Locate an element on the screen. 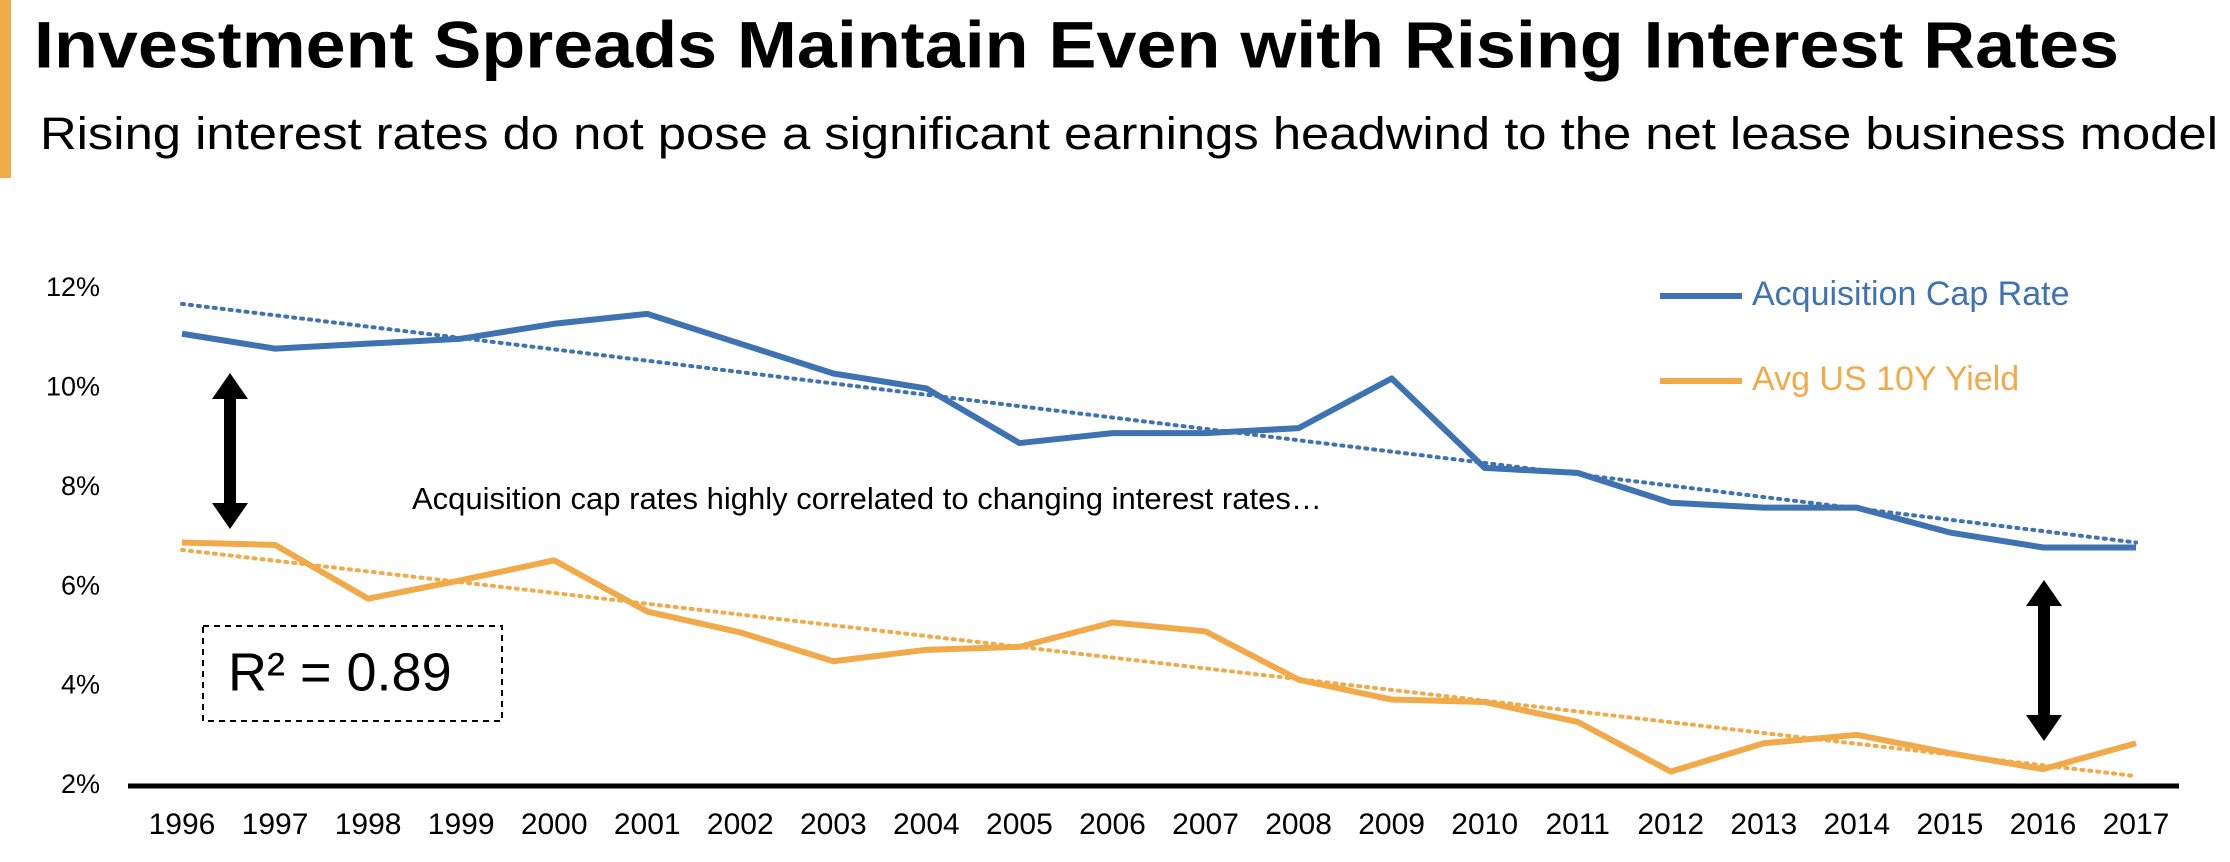 The height and width of the screenshot is (862, 2230). x-tick-label: 2003 is located at coordinates (833, 824).